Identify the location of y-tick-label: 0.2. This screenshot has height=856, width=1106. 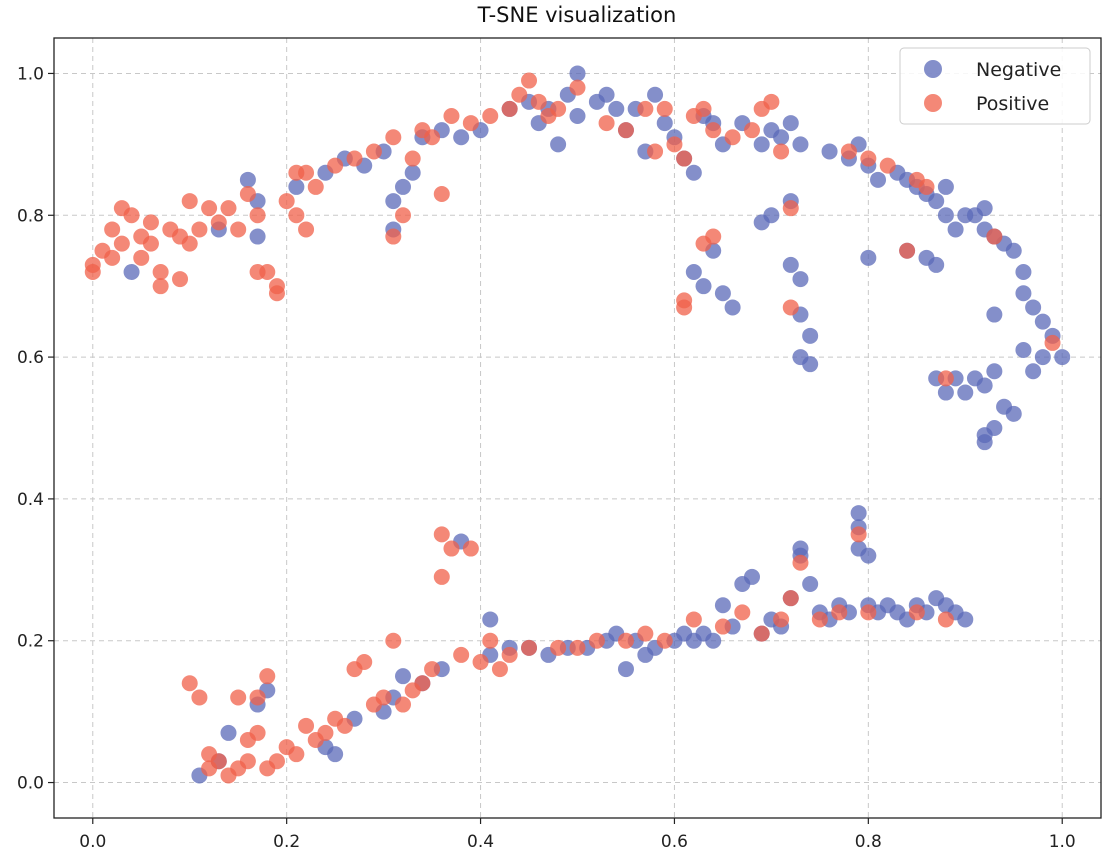
(30, 642).